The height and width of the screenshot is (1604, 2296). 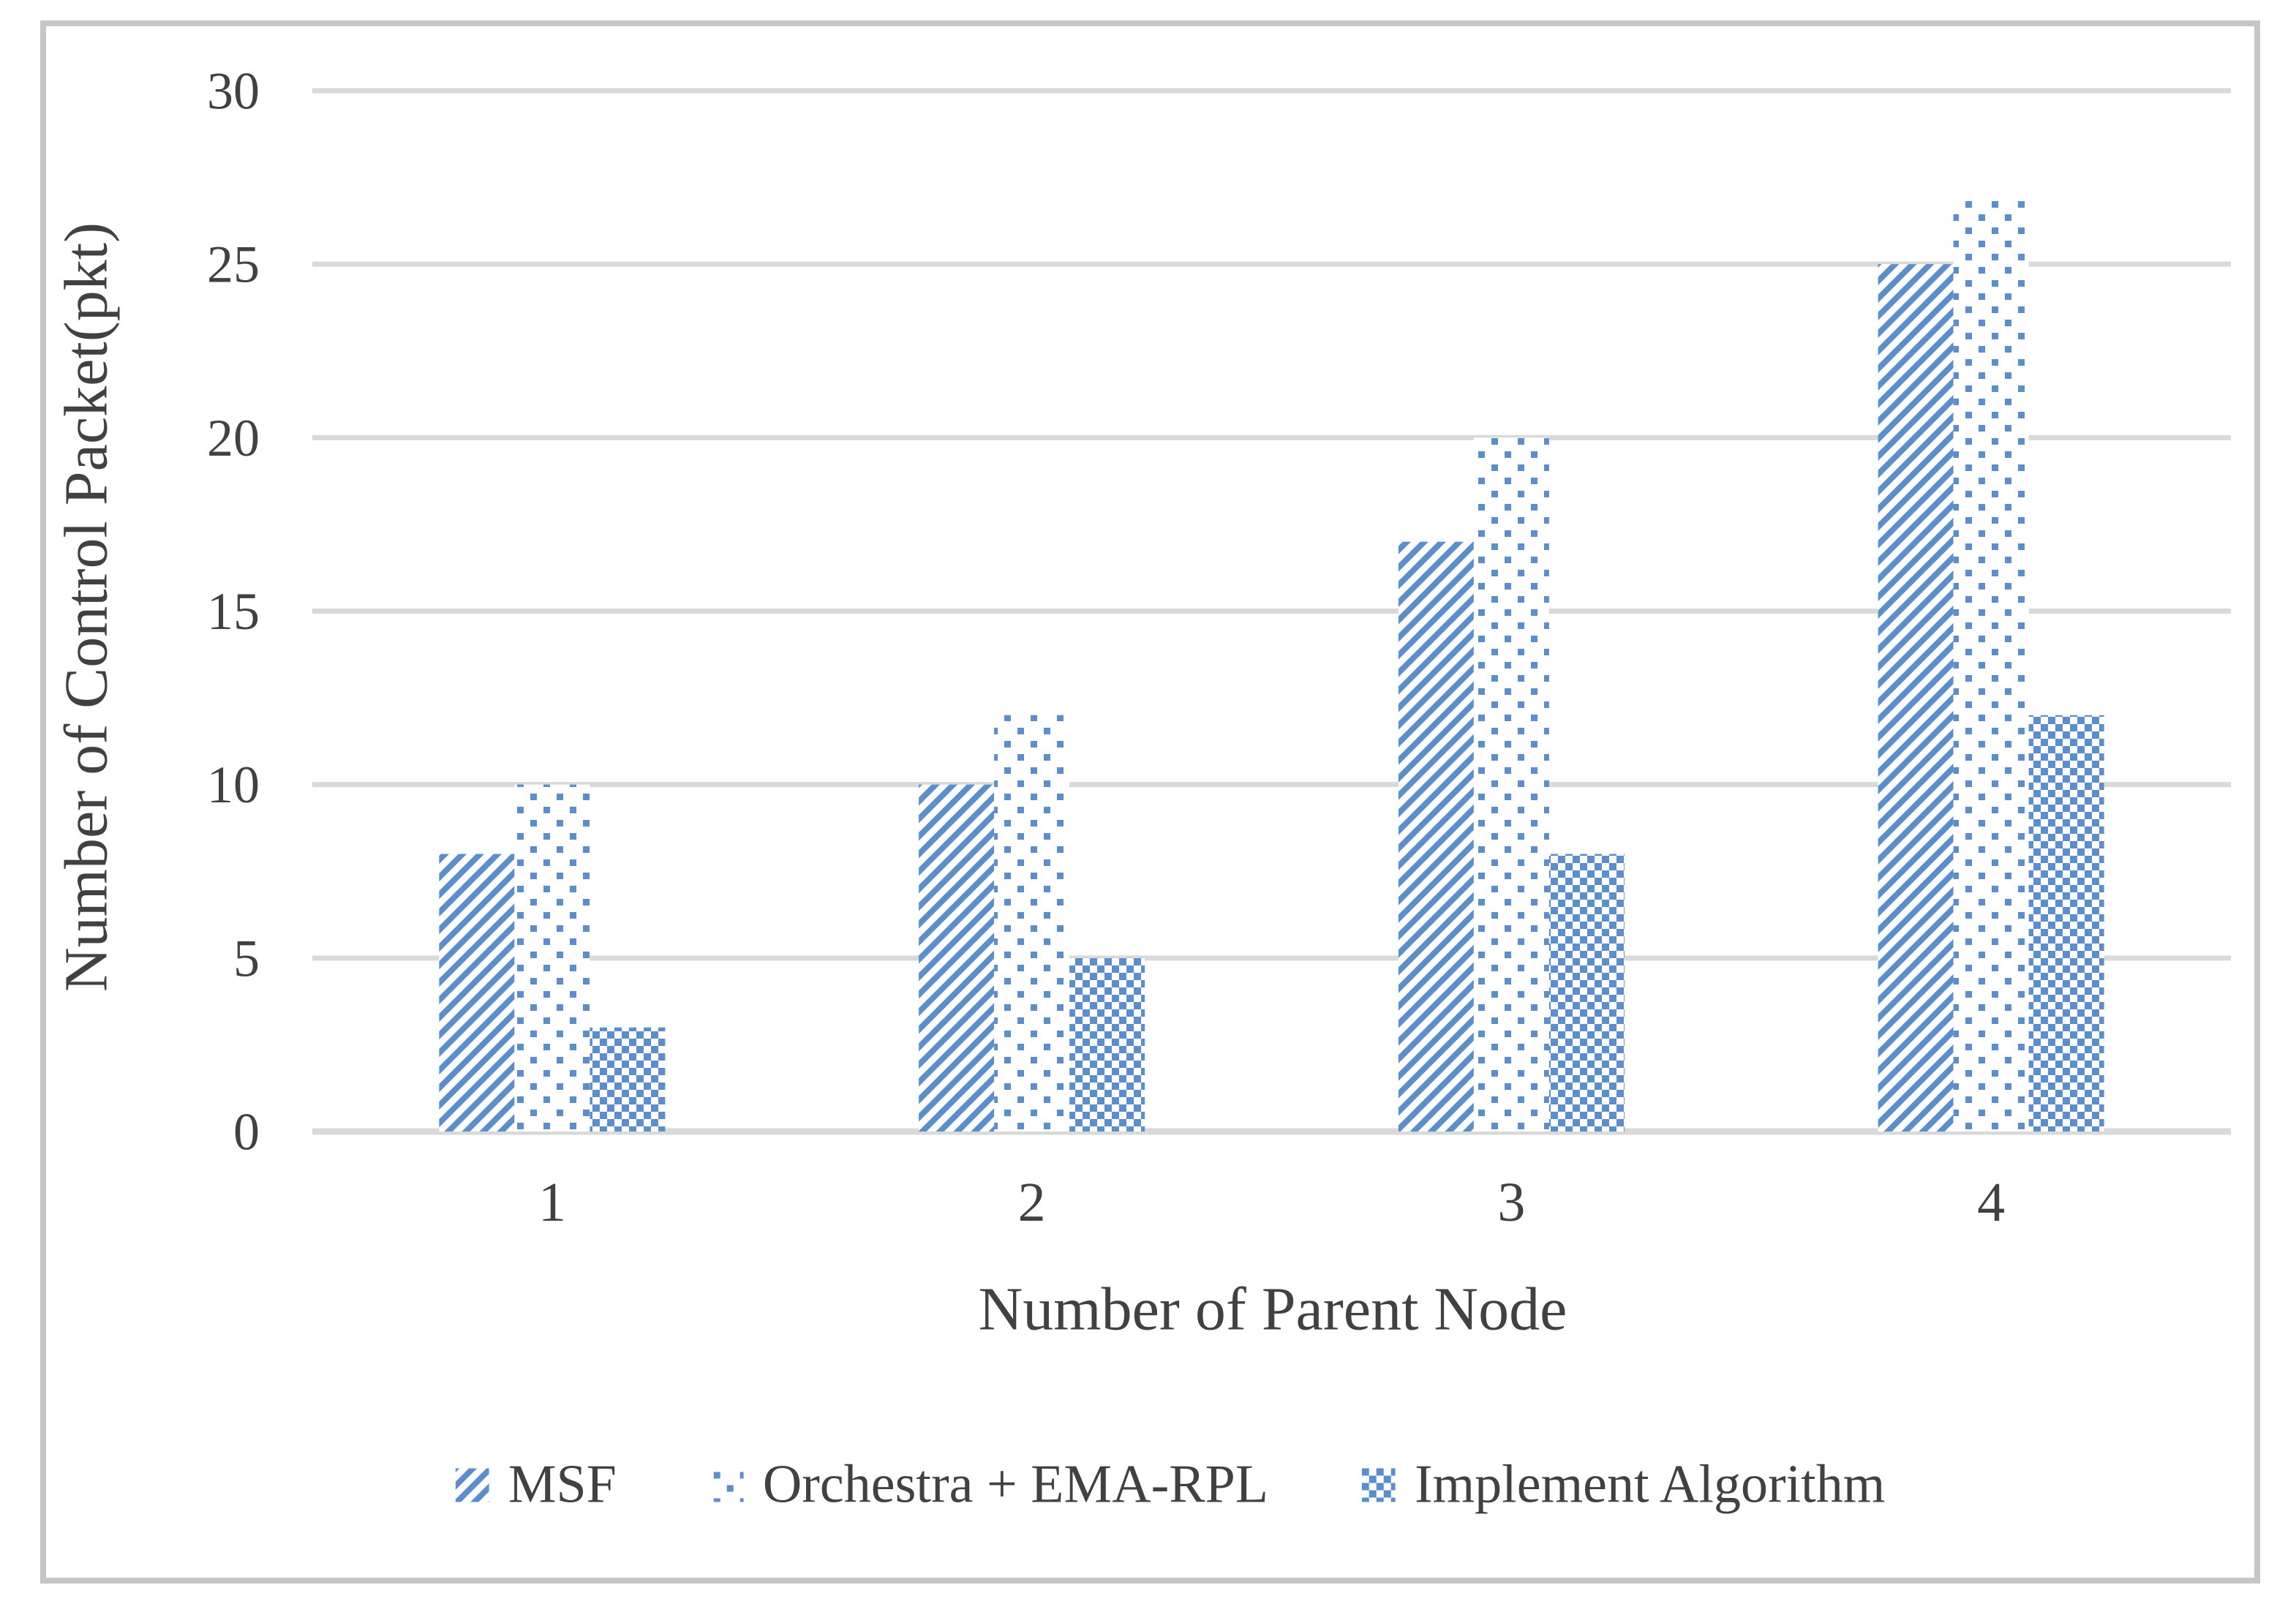 I want to click on y-tick-label-30: 30, so click(x=233, y=90).